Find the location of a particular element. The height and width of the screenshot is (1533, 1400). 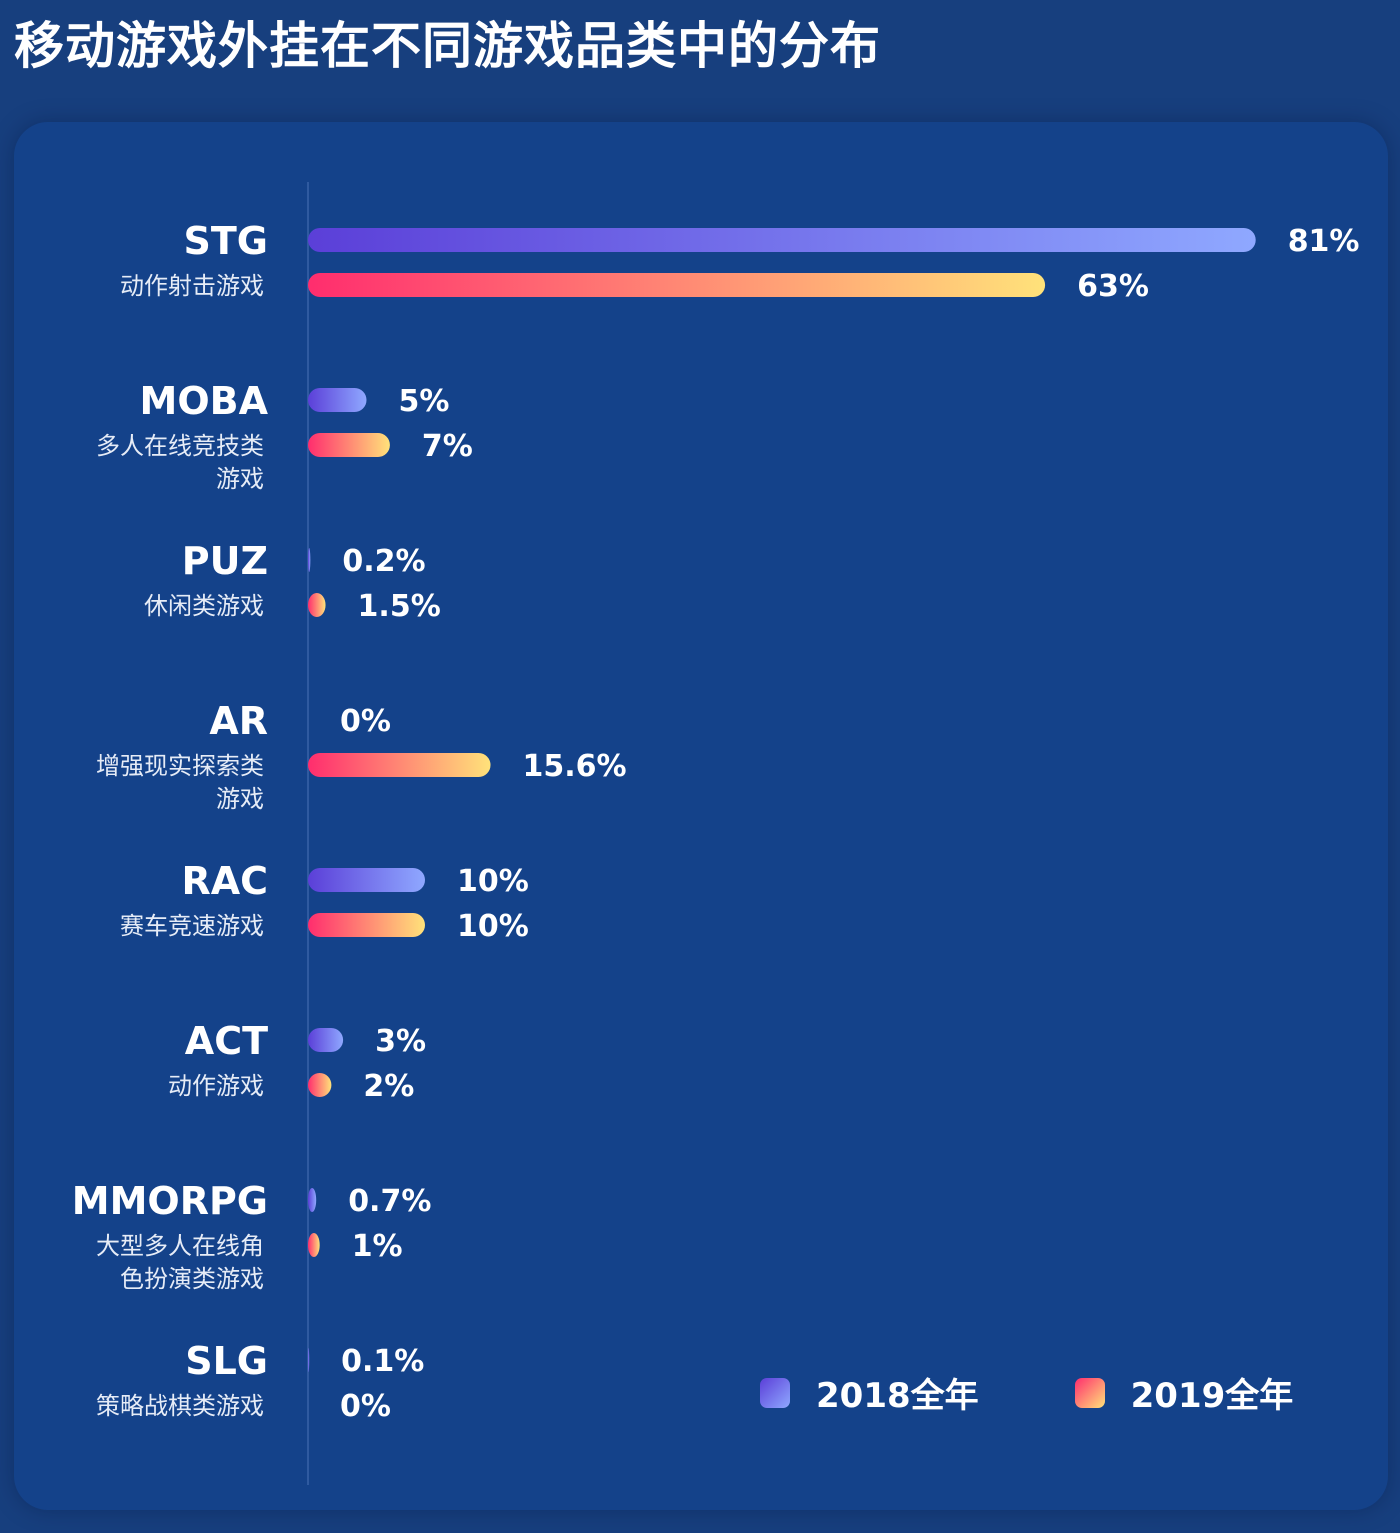

category-name-moba: 多人在线竞技类 is located at coordinates (180, 446).